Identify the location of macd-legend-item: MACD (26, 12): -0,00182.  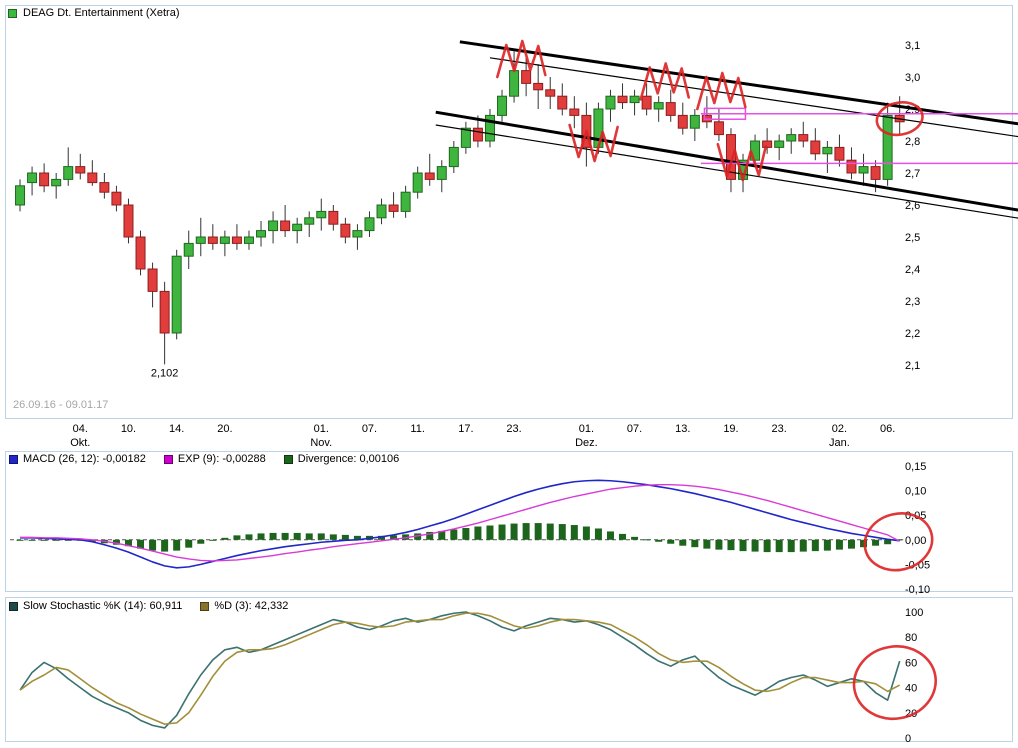
(77, 459).